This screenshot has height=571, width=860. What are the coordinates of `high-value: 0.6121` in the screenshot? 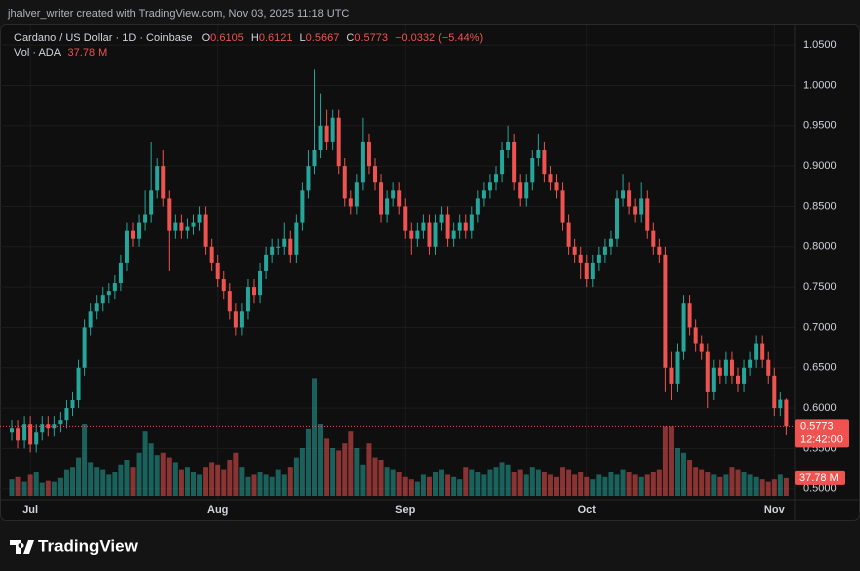 It's located at (276, 38).